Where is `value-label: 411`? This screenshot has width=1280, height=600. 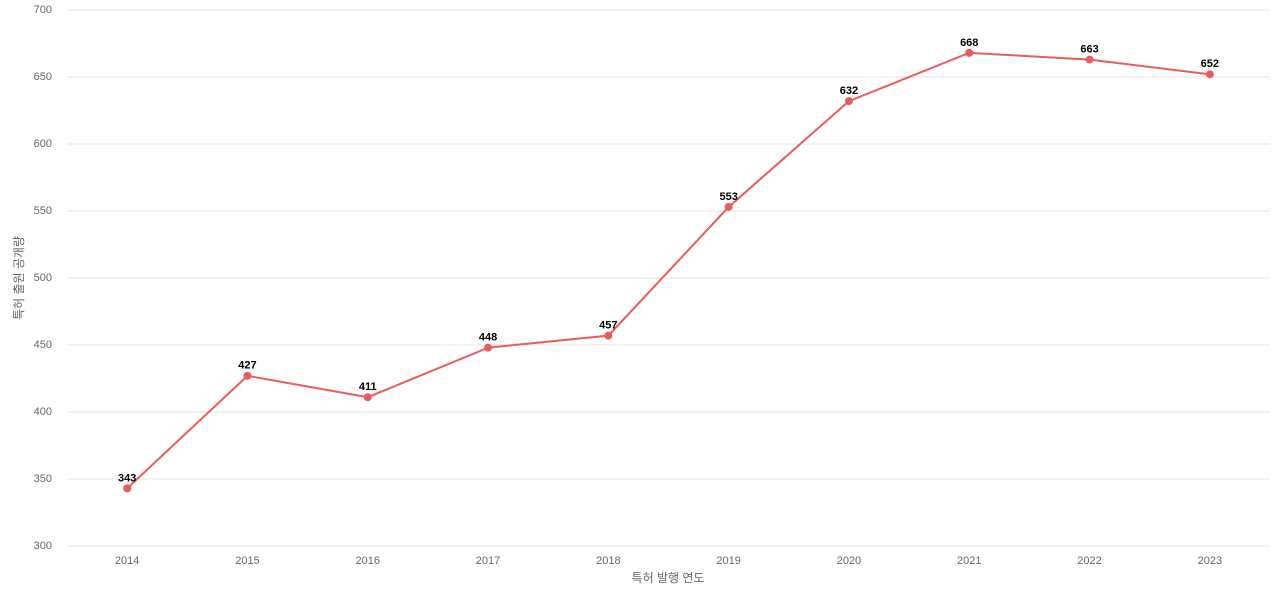
value-label: 411 is located at coordinates (368, 387).